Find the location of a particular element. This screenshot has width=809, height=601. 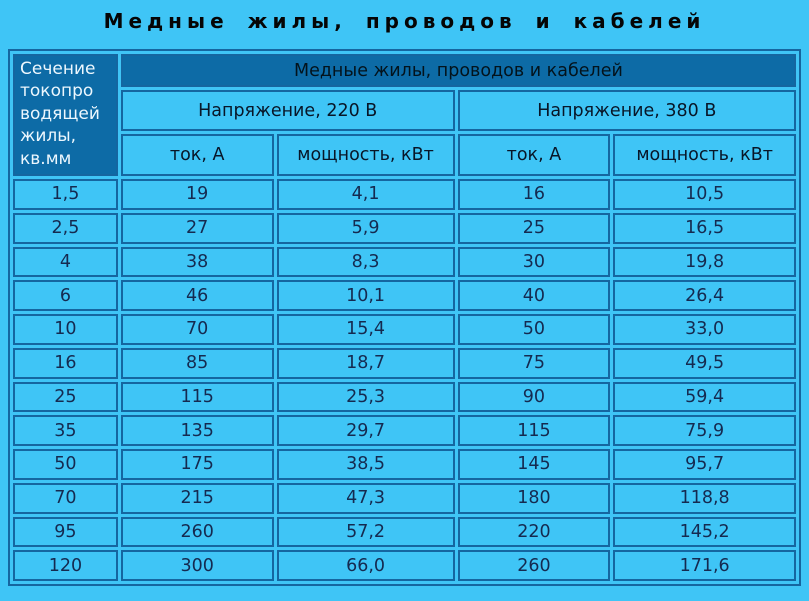

table-cell: 215 is located at coordinates (197, 498).